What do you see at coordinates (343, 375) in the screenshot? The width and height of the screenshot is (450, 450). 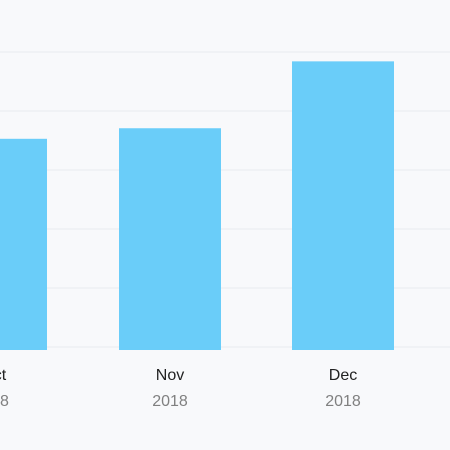 I see `x-tick-month-dec: Dec` at bounding box center [343, 375].